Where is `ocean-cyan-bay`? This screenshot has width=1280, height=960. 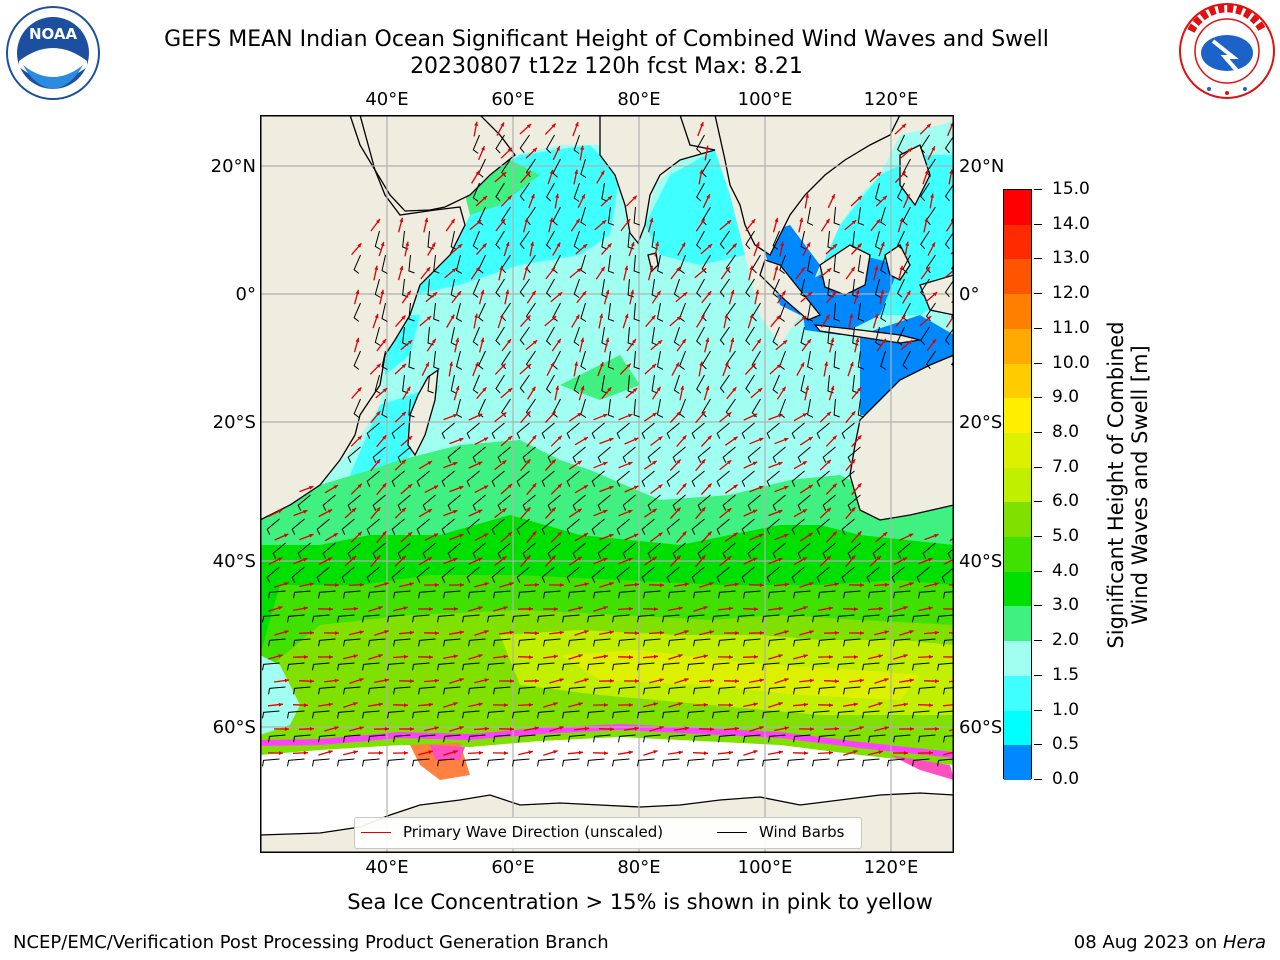
ocean-cyan-bay is located at coordinates (695, 207).